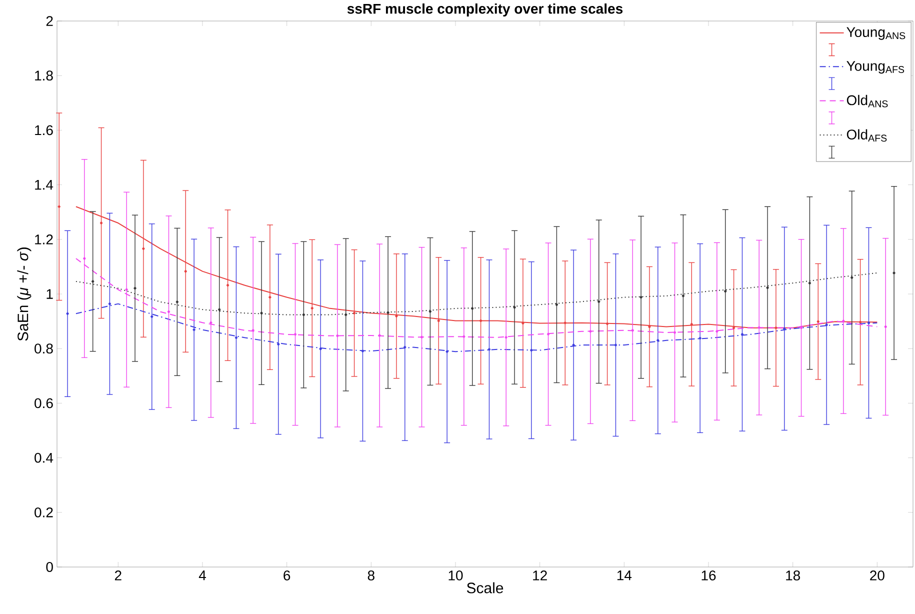  I want to click on x-tick-label: 4, so click(202, 575).